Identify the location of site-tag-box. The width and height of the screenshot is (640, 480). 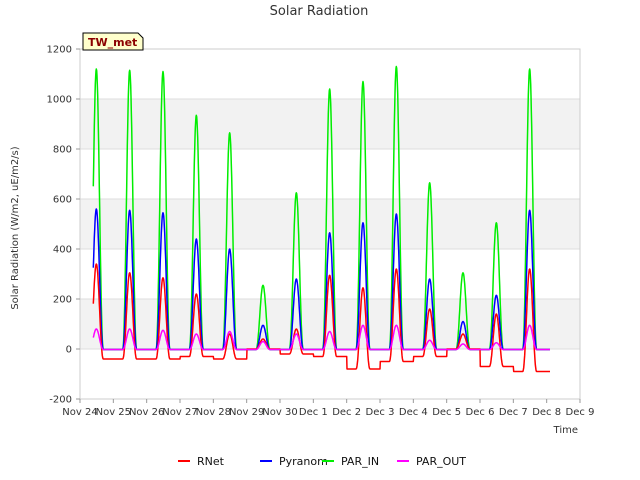
(113, 41).